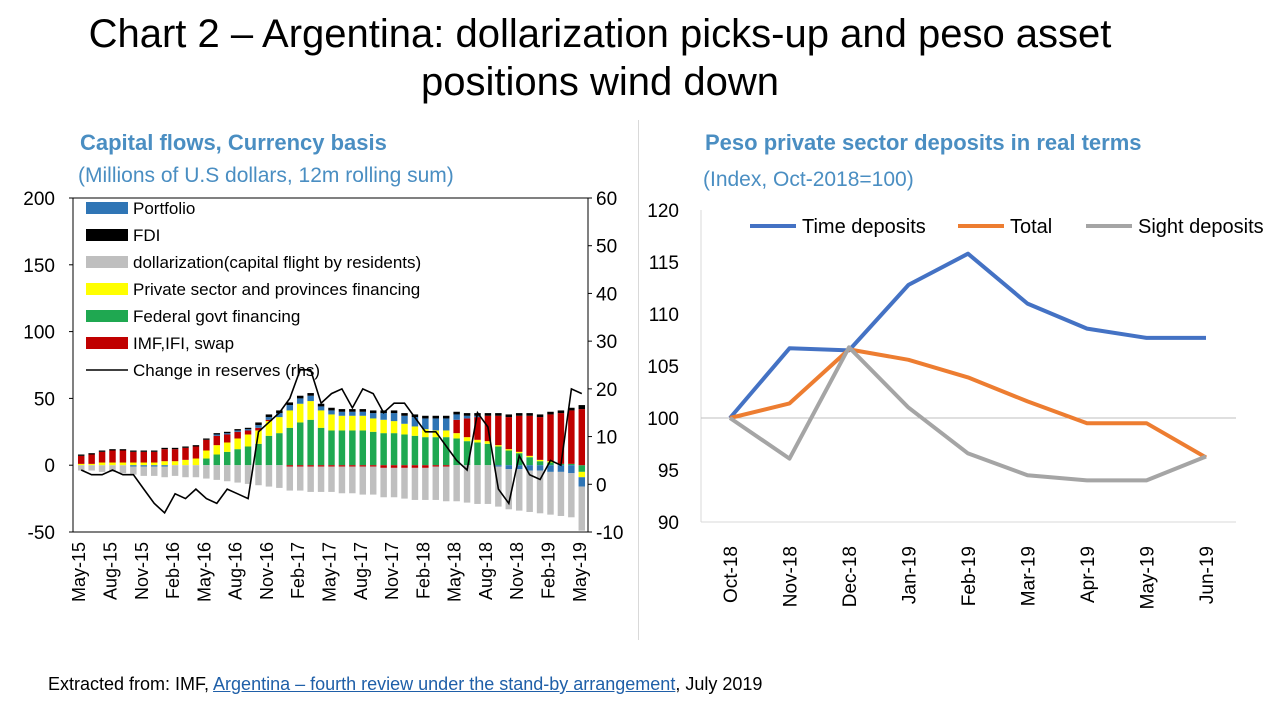  I want to click on y2-tick-label: 40, so click(606, 294).